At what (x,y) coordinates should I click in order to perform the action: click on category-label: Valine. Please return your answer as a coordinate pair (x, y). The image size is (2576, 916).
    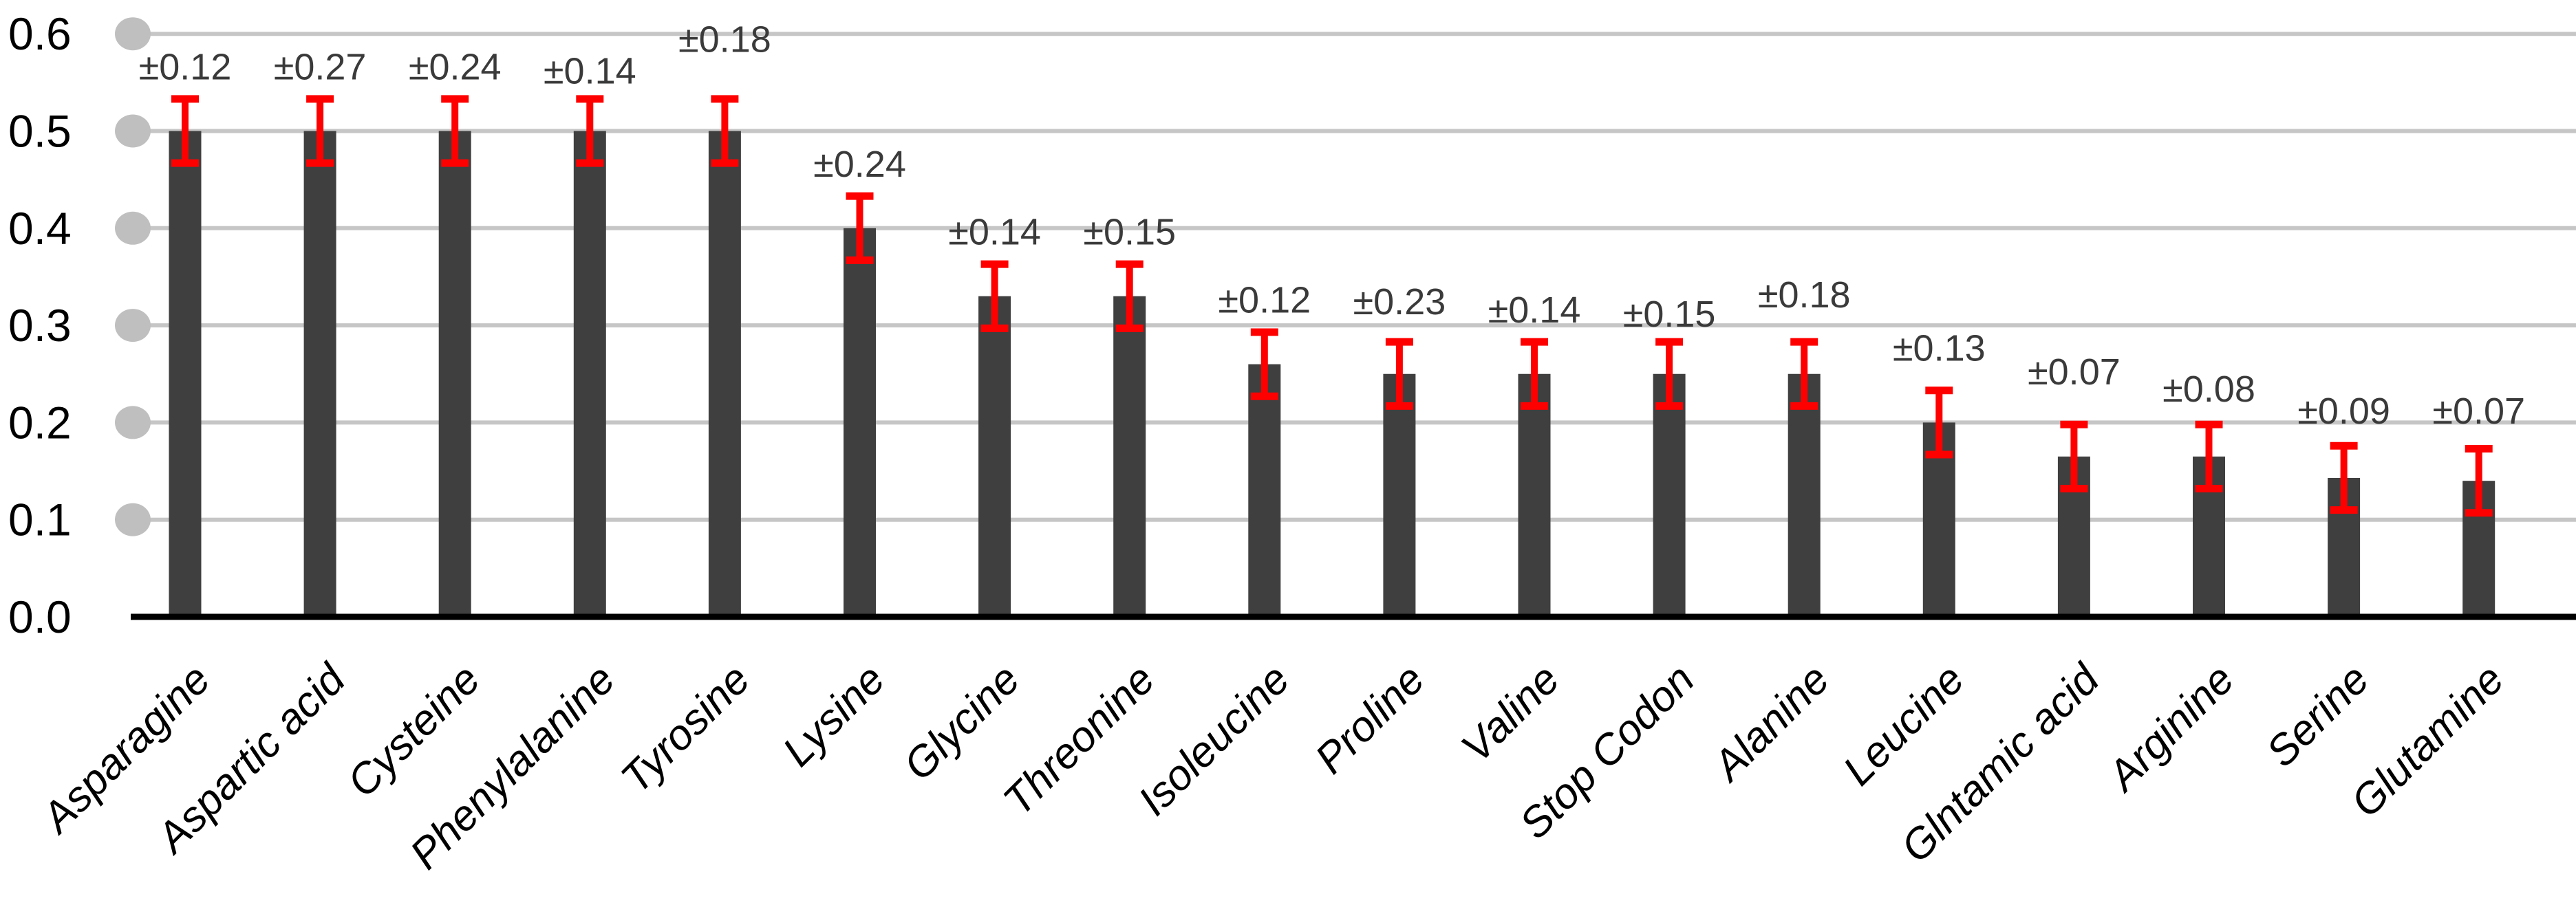
    Looking at the image, I should click on (1511, 713).